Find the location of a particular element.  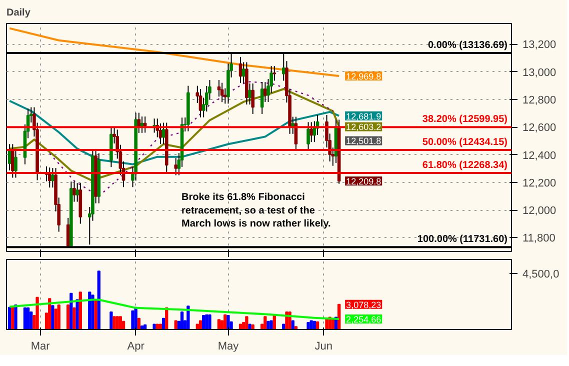

annotation: 12,501.8 is located at coordinates (364, 141).